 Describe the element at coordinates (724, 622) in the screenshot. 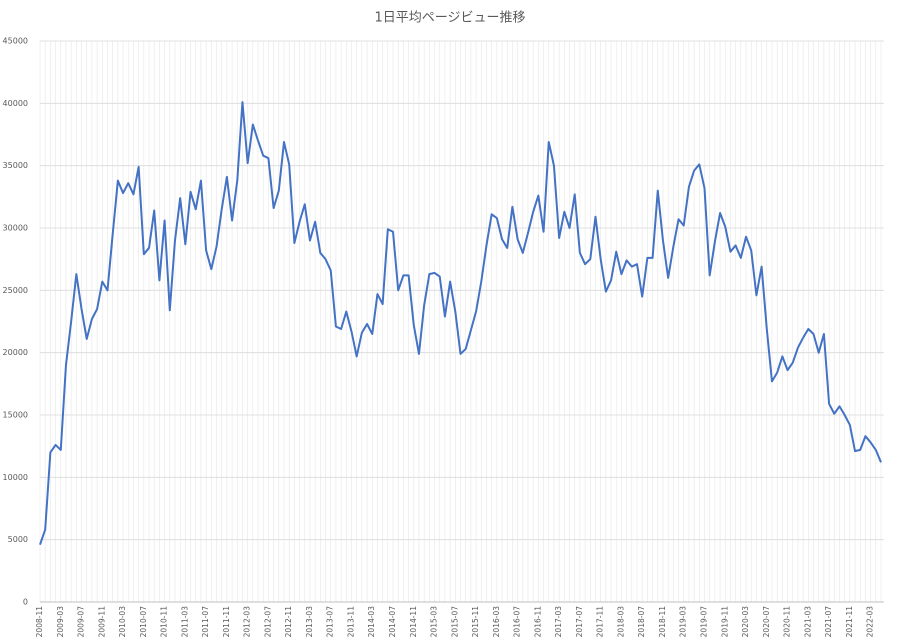

I see `x-tick-label: 2019-11` at that location.